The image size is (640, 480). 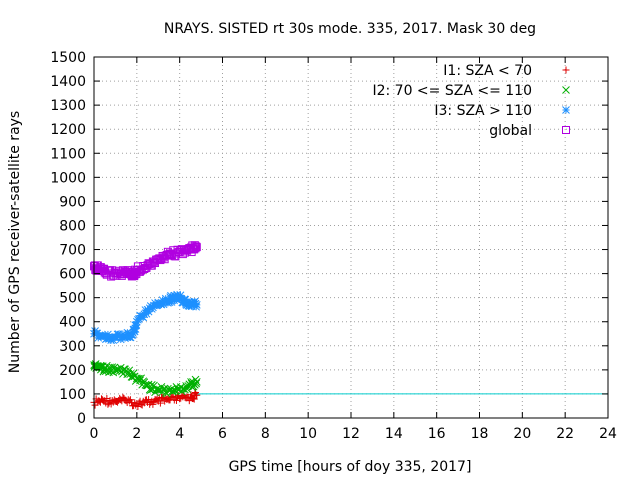 I want to click on series-4-point, so click(x=196, y=247).